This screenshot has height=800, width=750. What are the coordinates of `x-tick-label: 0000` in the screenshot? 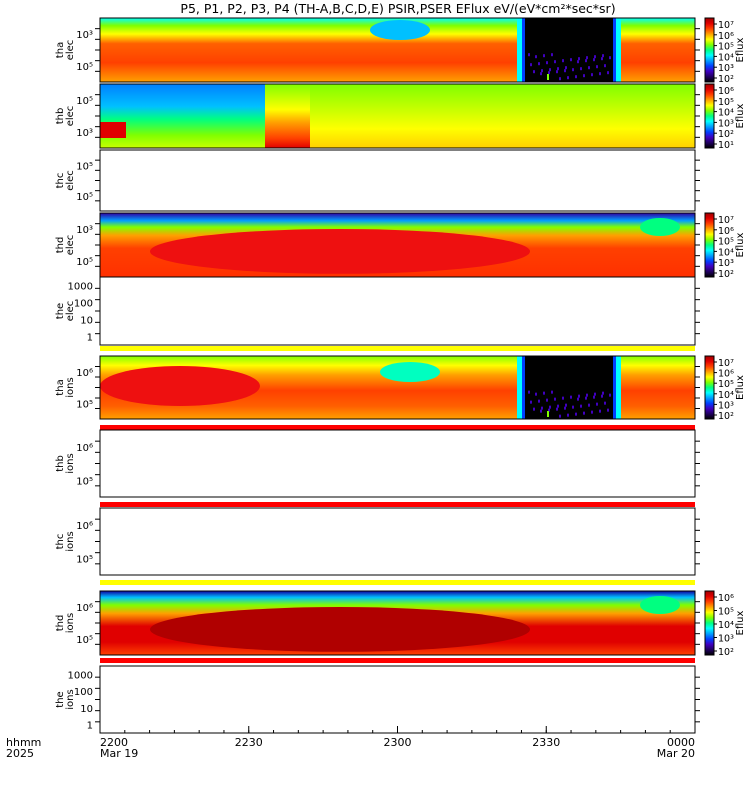 It's located at (681, 742).